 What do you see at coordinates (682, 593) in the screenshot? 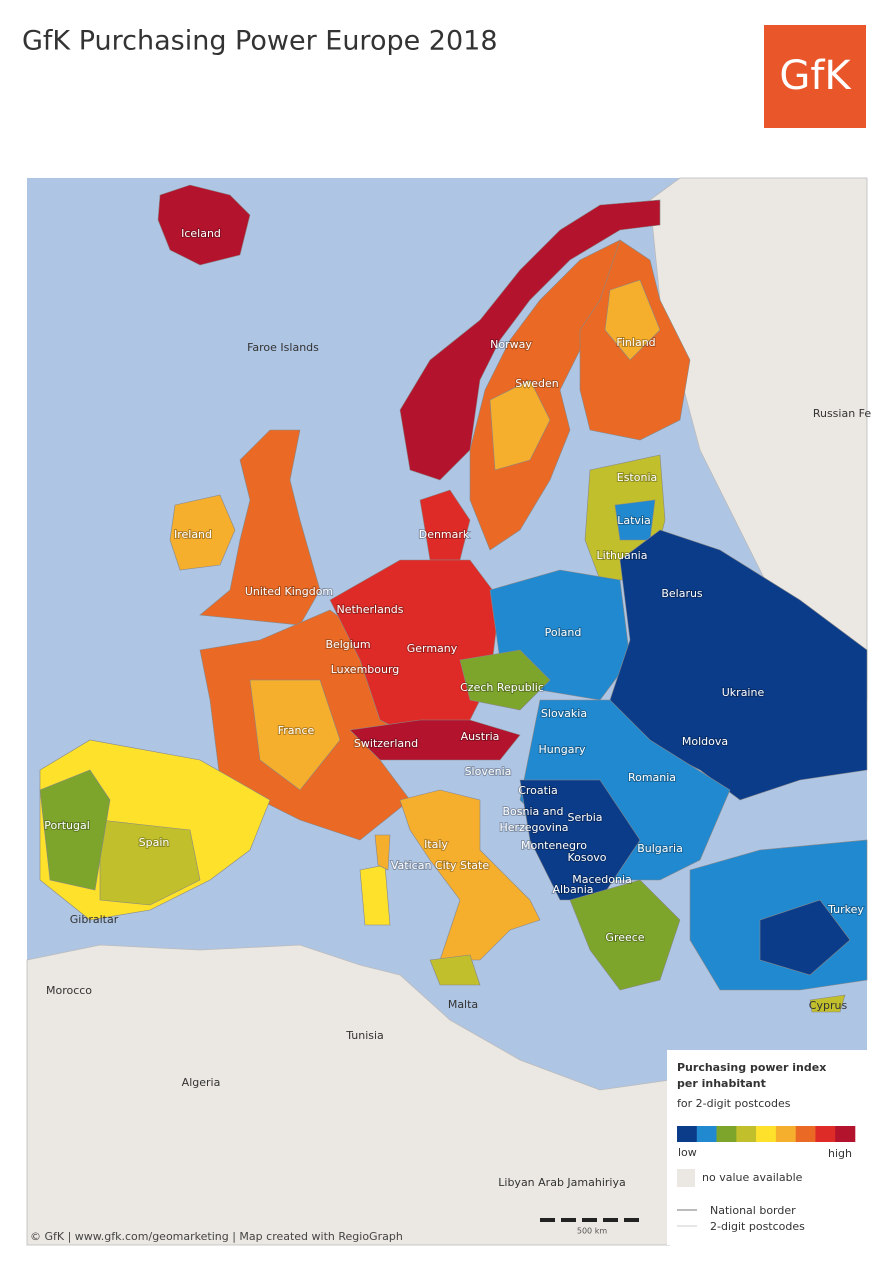
I see `country-label: Belarus` at bounding box center [682, 593].